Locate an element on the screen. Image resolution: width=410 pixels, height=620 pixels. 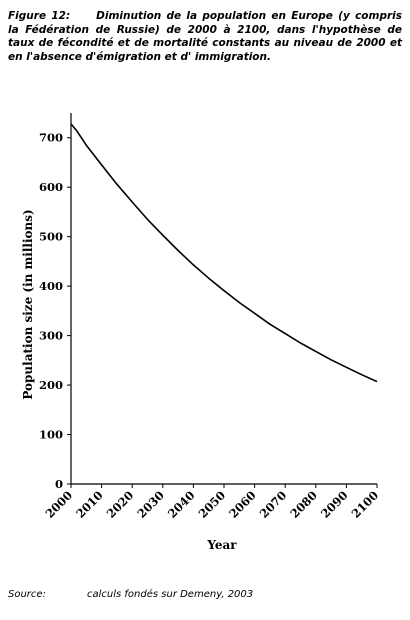
x-tick-label: 2080 is located at coordinates (303, 504).